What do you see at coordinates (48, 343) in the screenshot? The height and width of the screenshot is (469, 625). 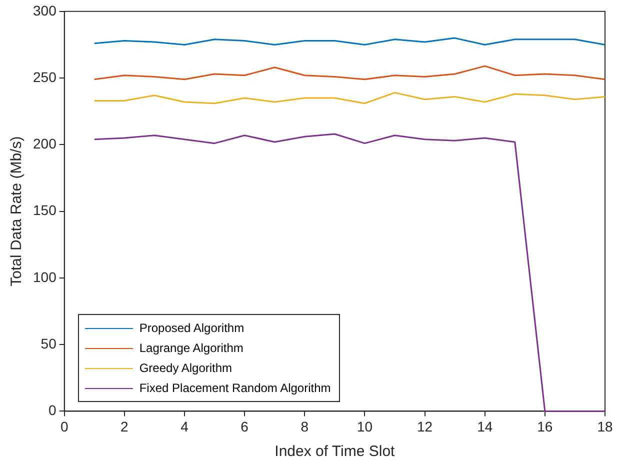 I see `y-tick-label: 50` at bounding box center [48, 343].